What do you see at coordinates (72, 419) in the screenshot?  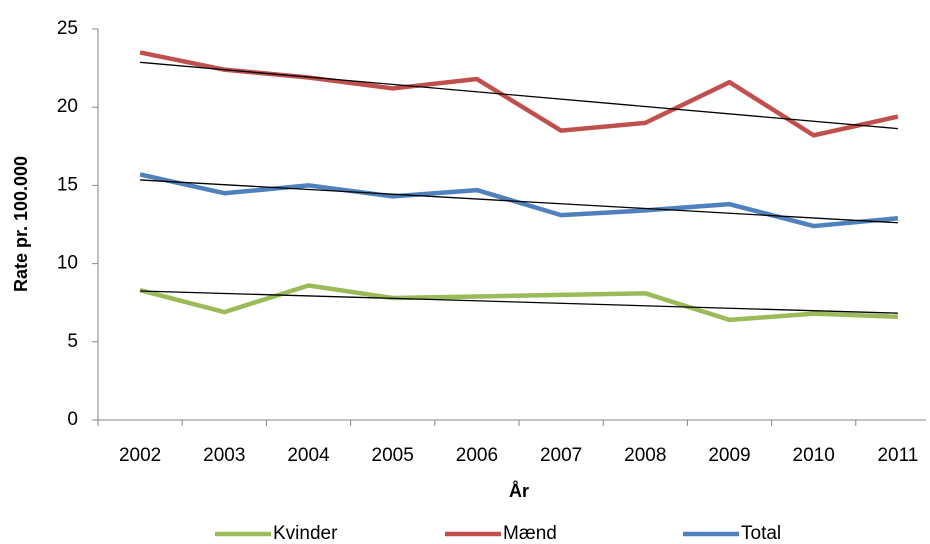 I see `y-tick-label: 0` at bounding box center [72, 419].